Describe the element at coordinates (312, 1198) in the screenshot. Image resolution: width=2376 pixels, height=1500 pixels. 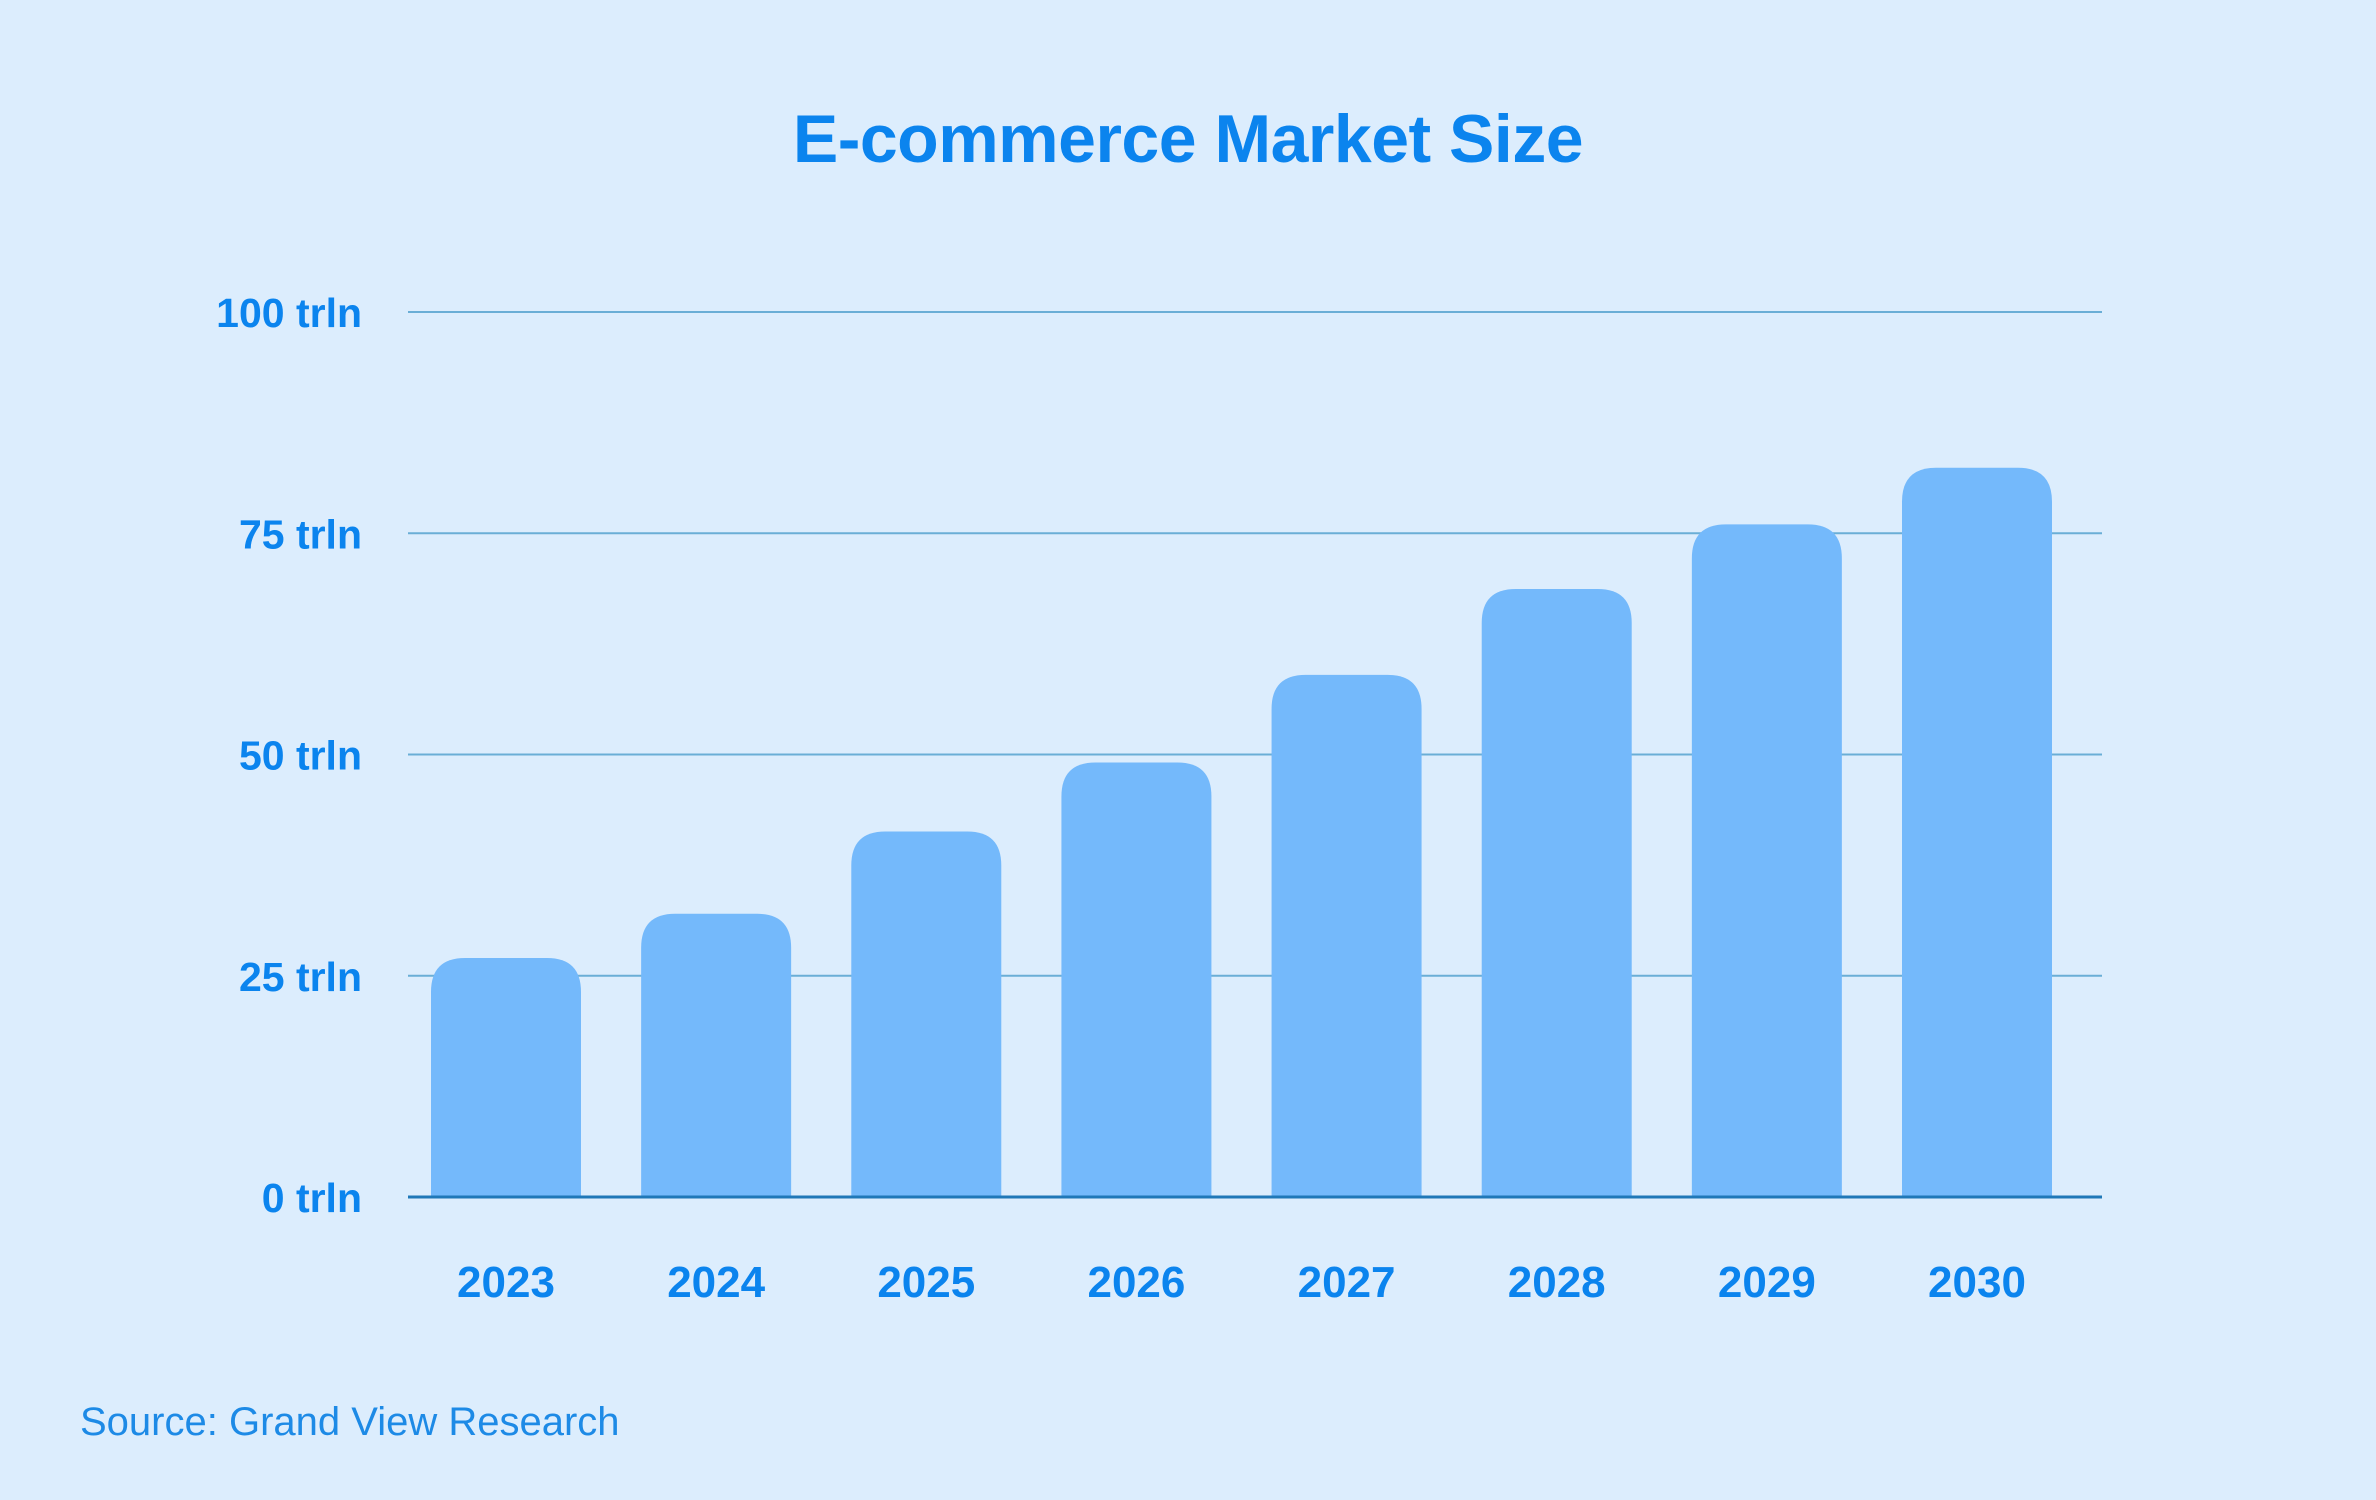
I see `y-tick-label: 0 trln` at that location.